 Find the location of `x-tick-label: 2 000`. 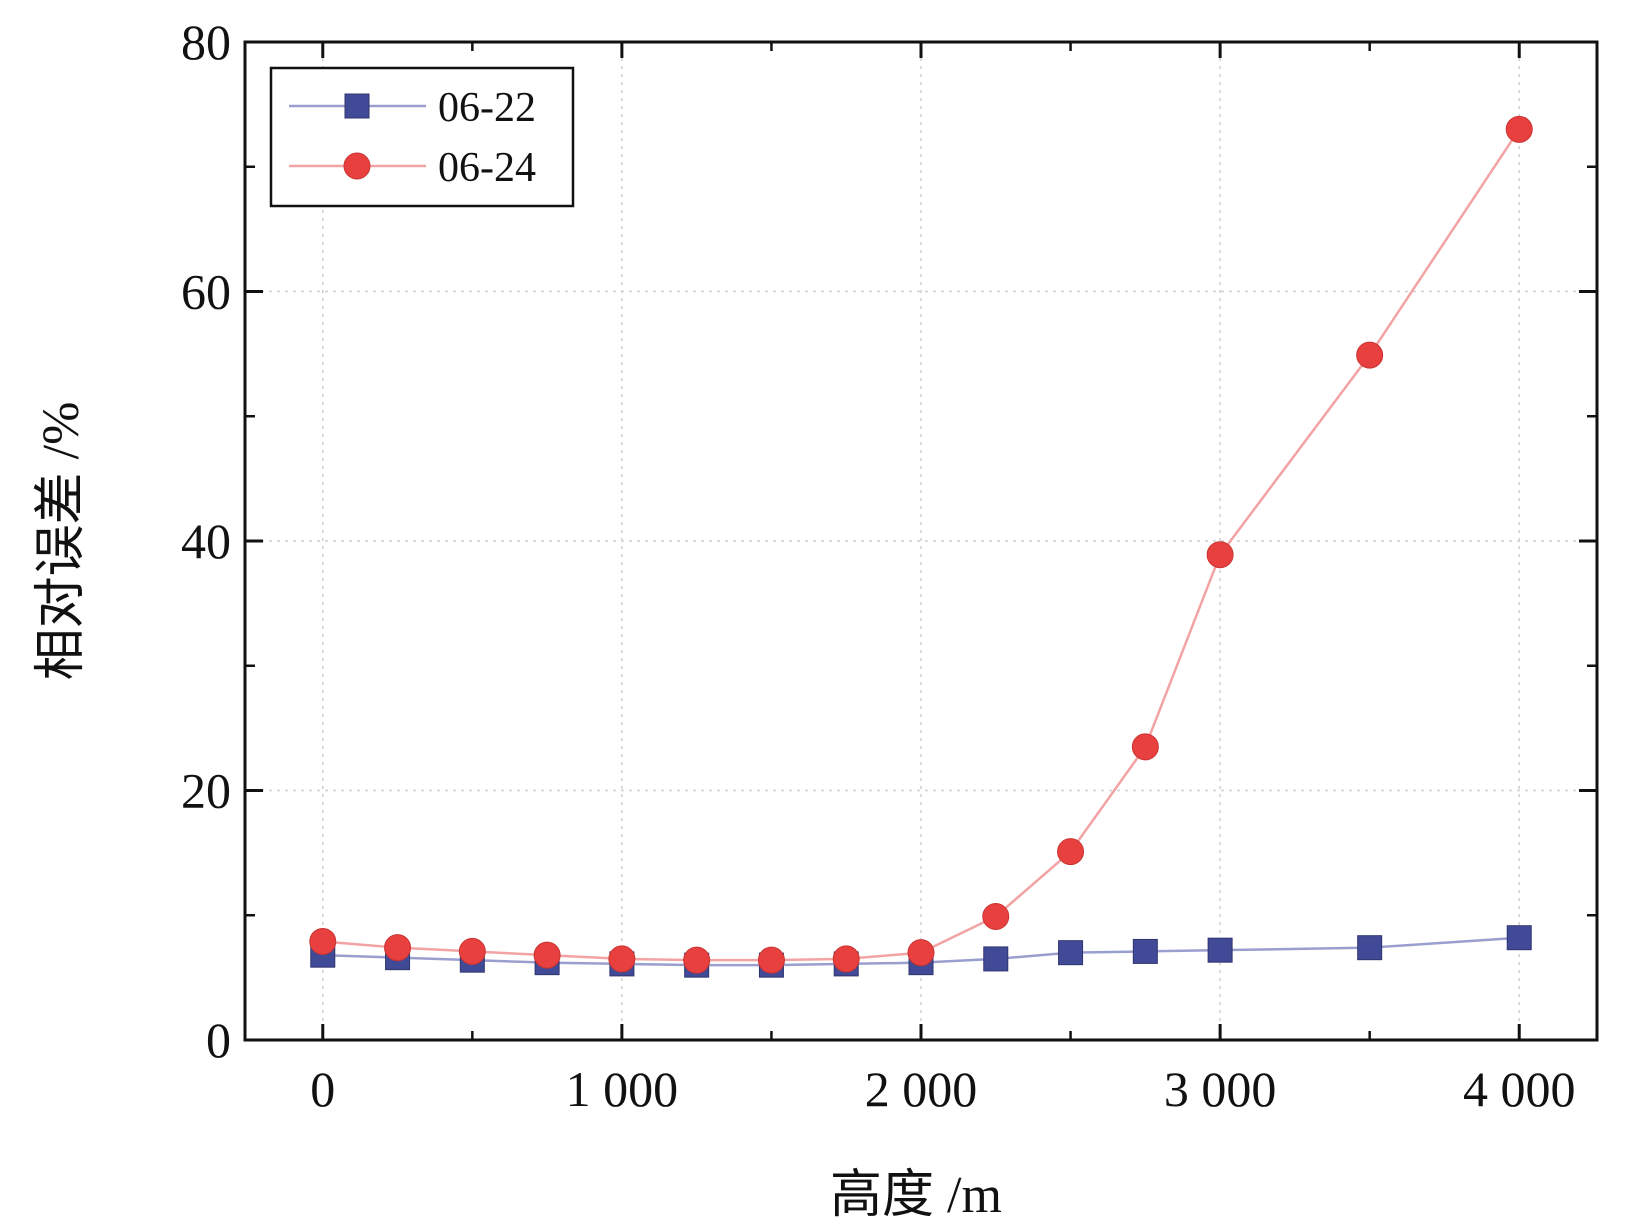

x-tick-label: 2 000 is located at coordinates (921, 1089).